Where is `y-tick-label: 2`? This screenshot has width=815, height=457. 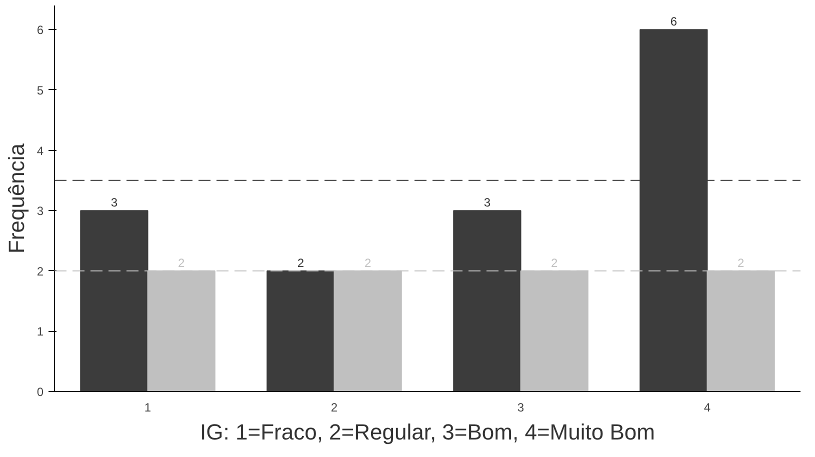
y-tick-label: 2 is located at coordinates (40, 271).